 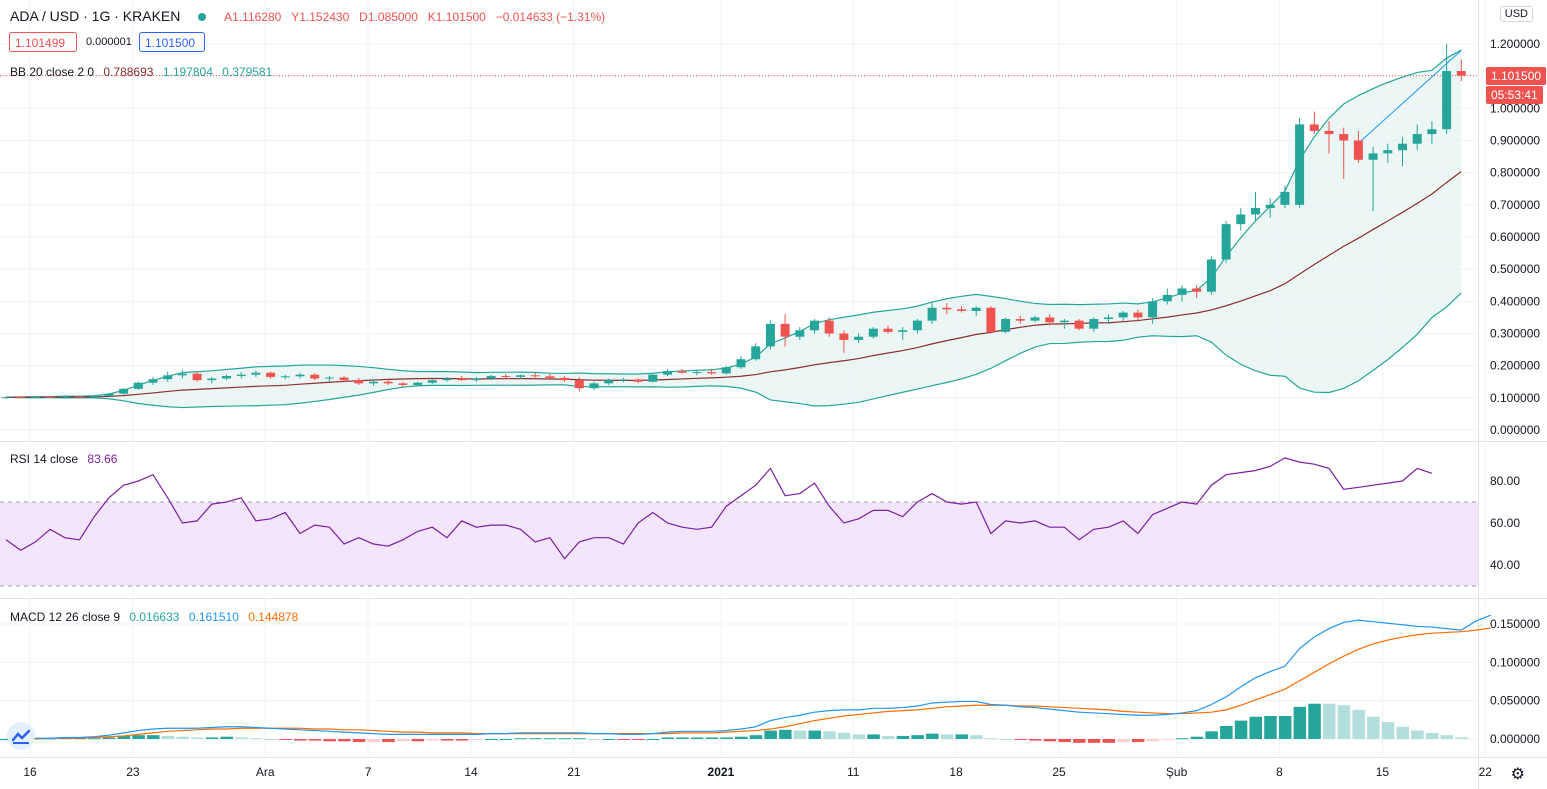 I want to click on ohlc-high: Y1.152430, so click(x=320, y=17).